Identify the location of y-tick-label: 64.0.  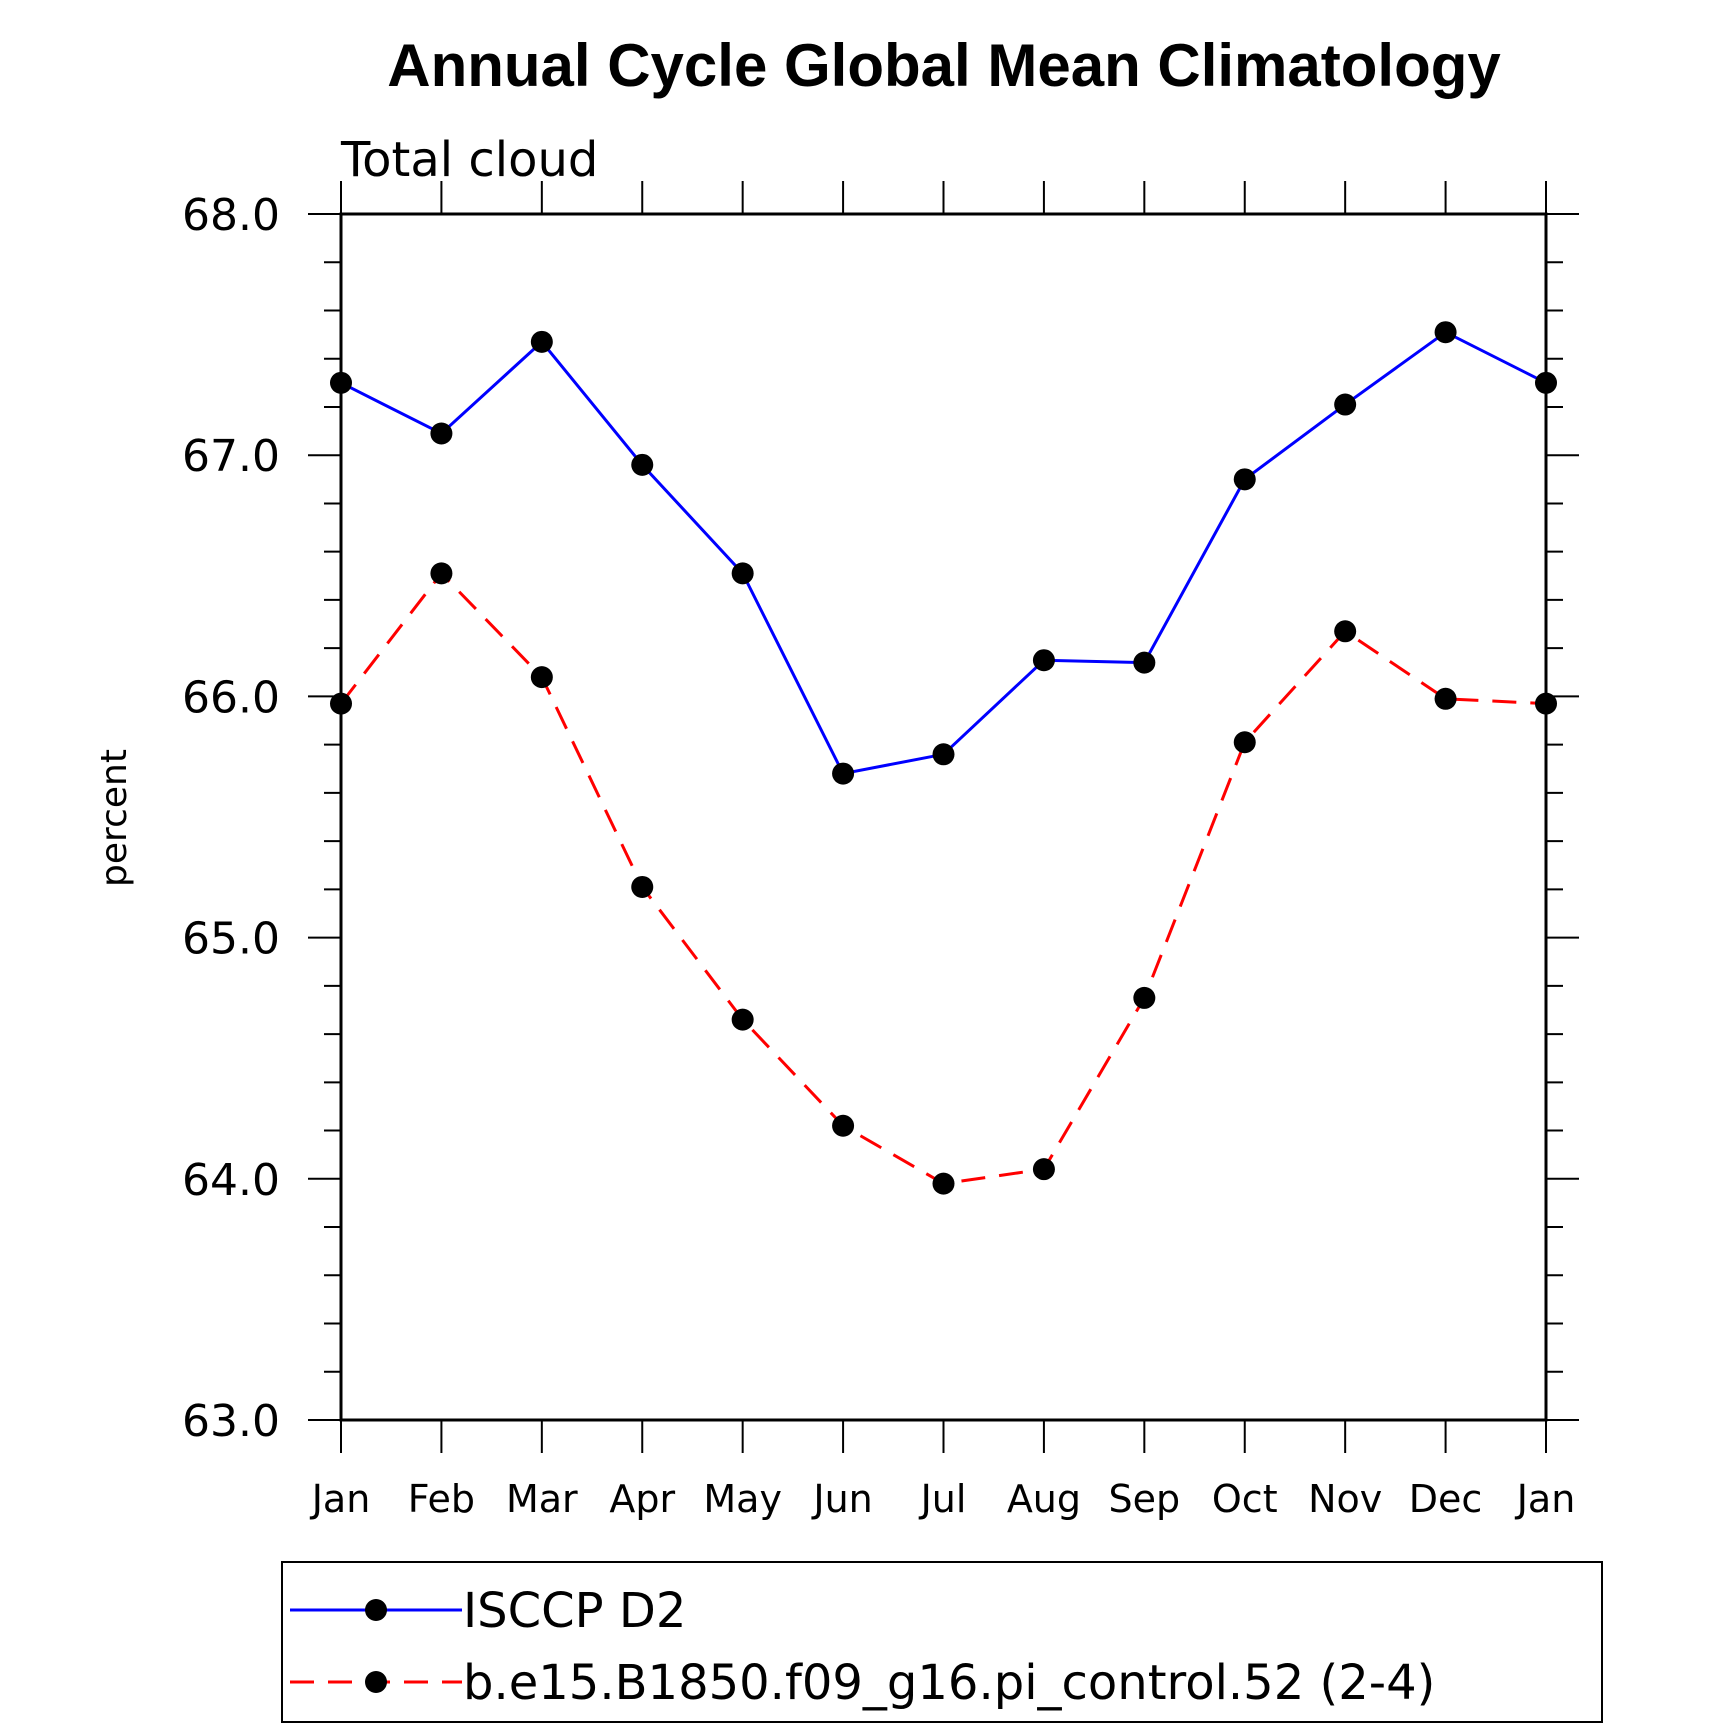
(231, 1180).